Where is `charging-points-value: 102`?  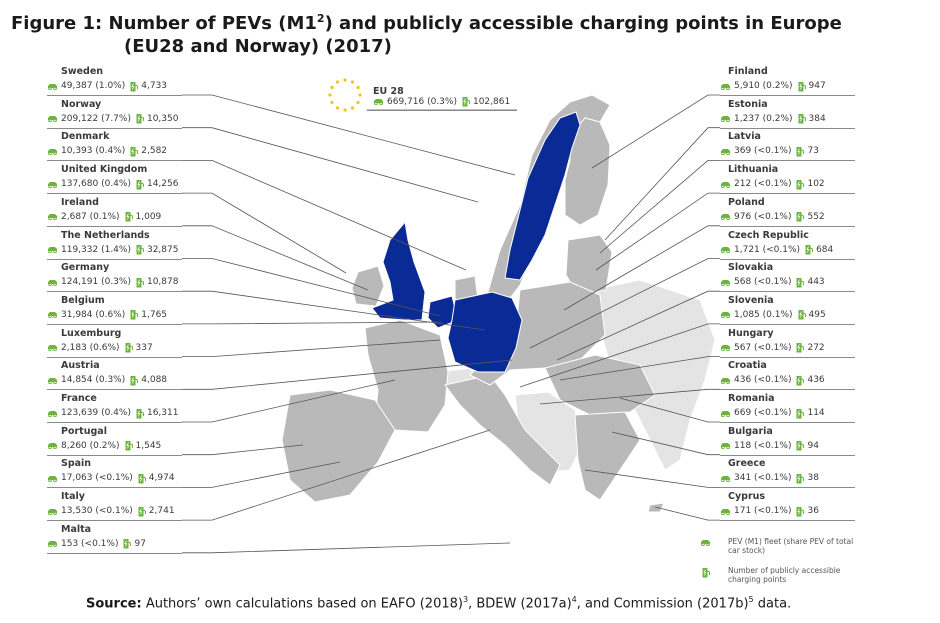
charging-points-value: 102 is located at coordinates (816, 184).